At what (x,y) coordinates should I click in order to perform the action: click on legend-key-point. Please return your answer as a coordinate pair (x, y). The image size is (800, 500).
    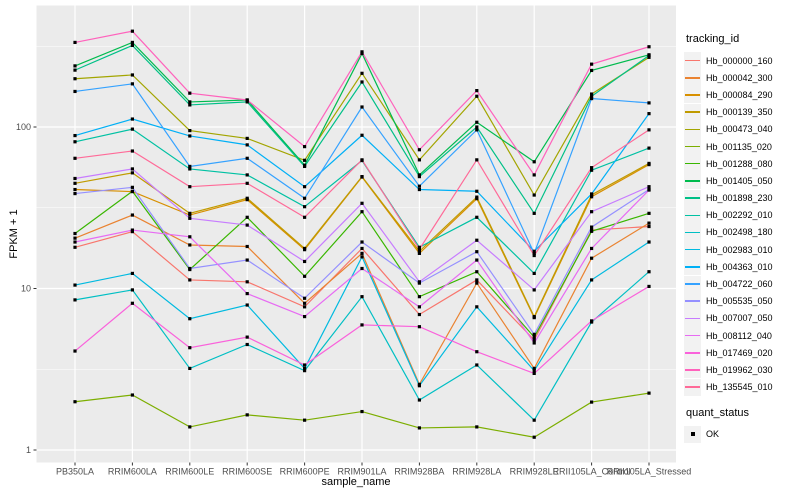
    Looking at the image, I should click on (692, 434).